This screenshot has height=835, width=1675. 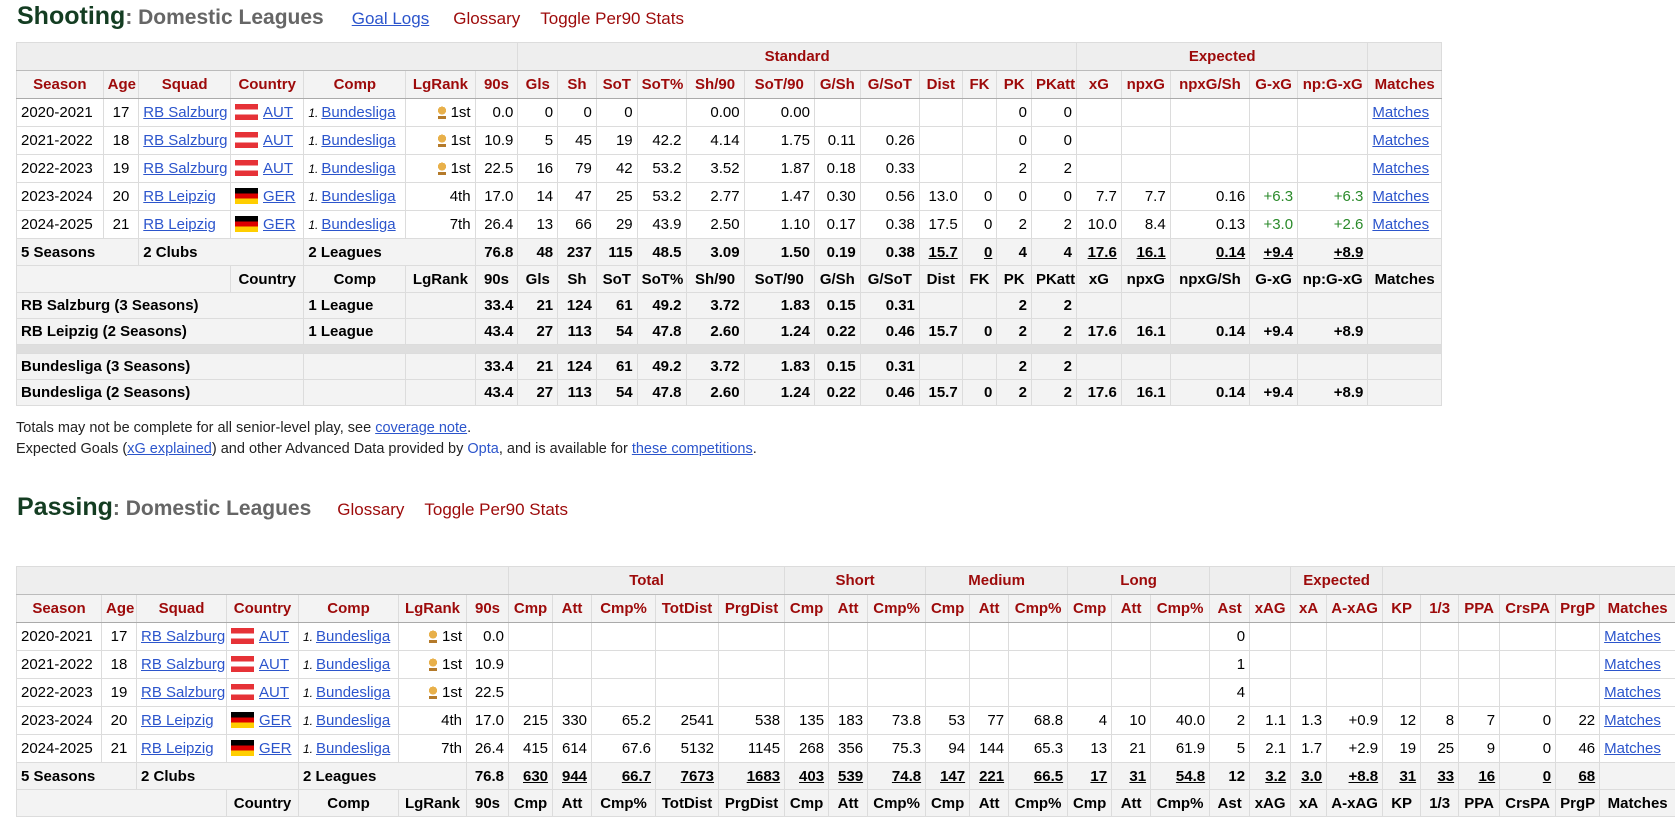 I want to click on total-stat-value: 1683, so click(x=763, y=776).